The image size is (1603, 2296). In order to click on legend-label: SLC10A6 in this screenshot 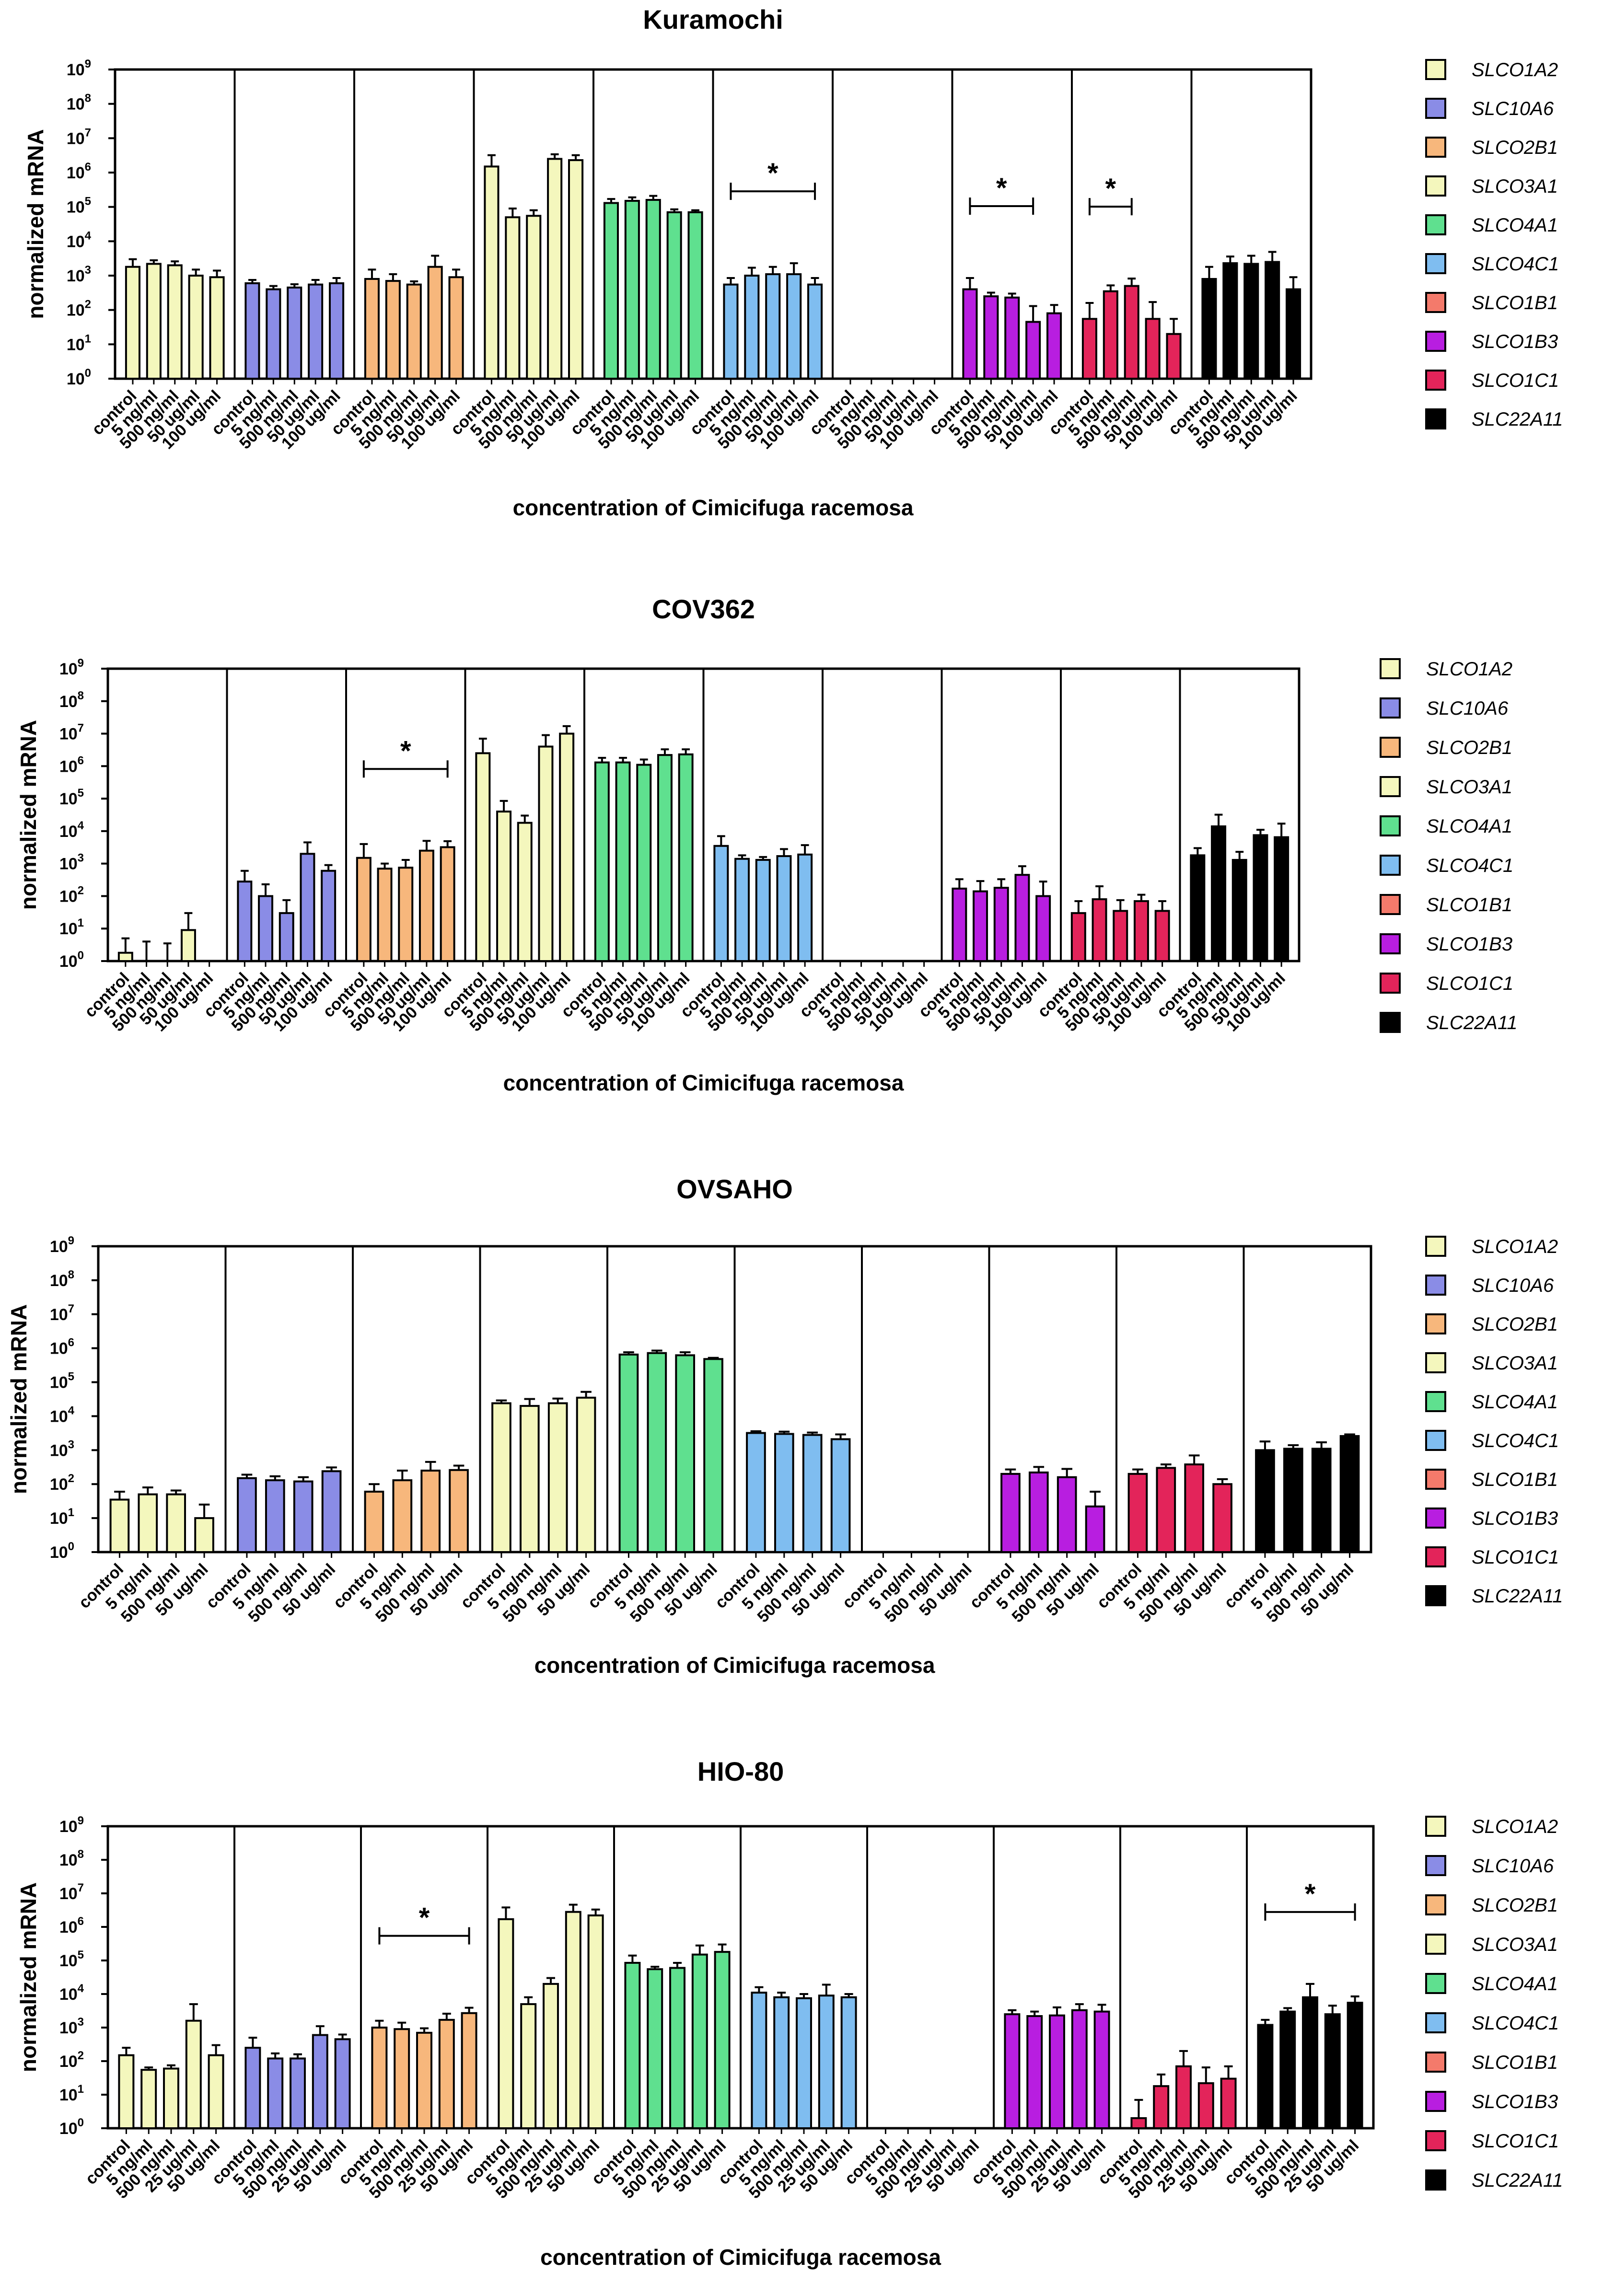, I will do `click(1513, 108)`.